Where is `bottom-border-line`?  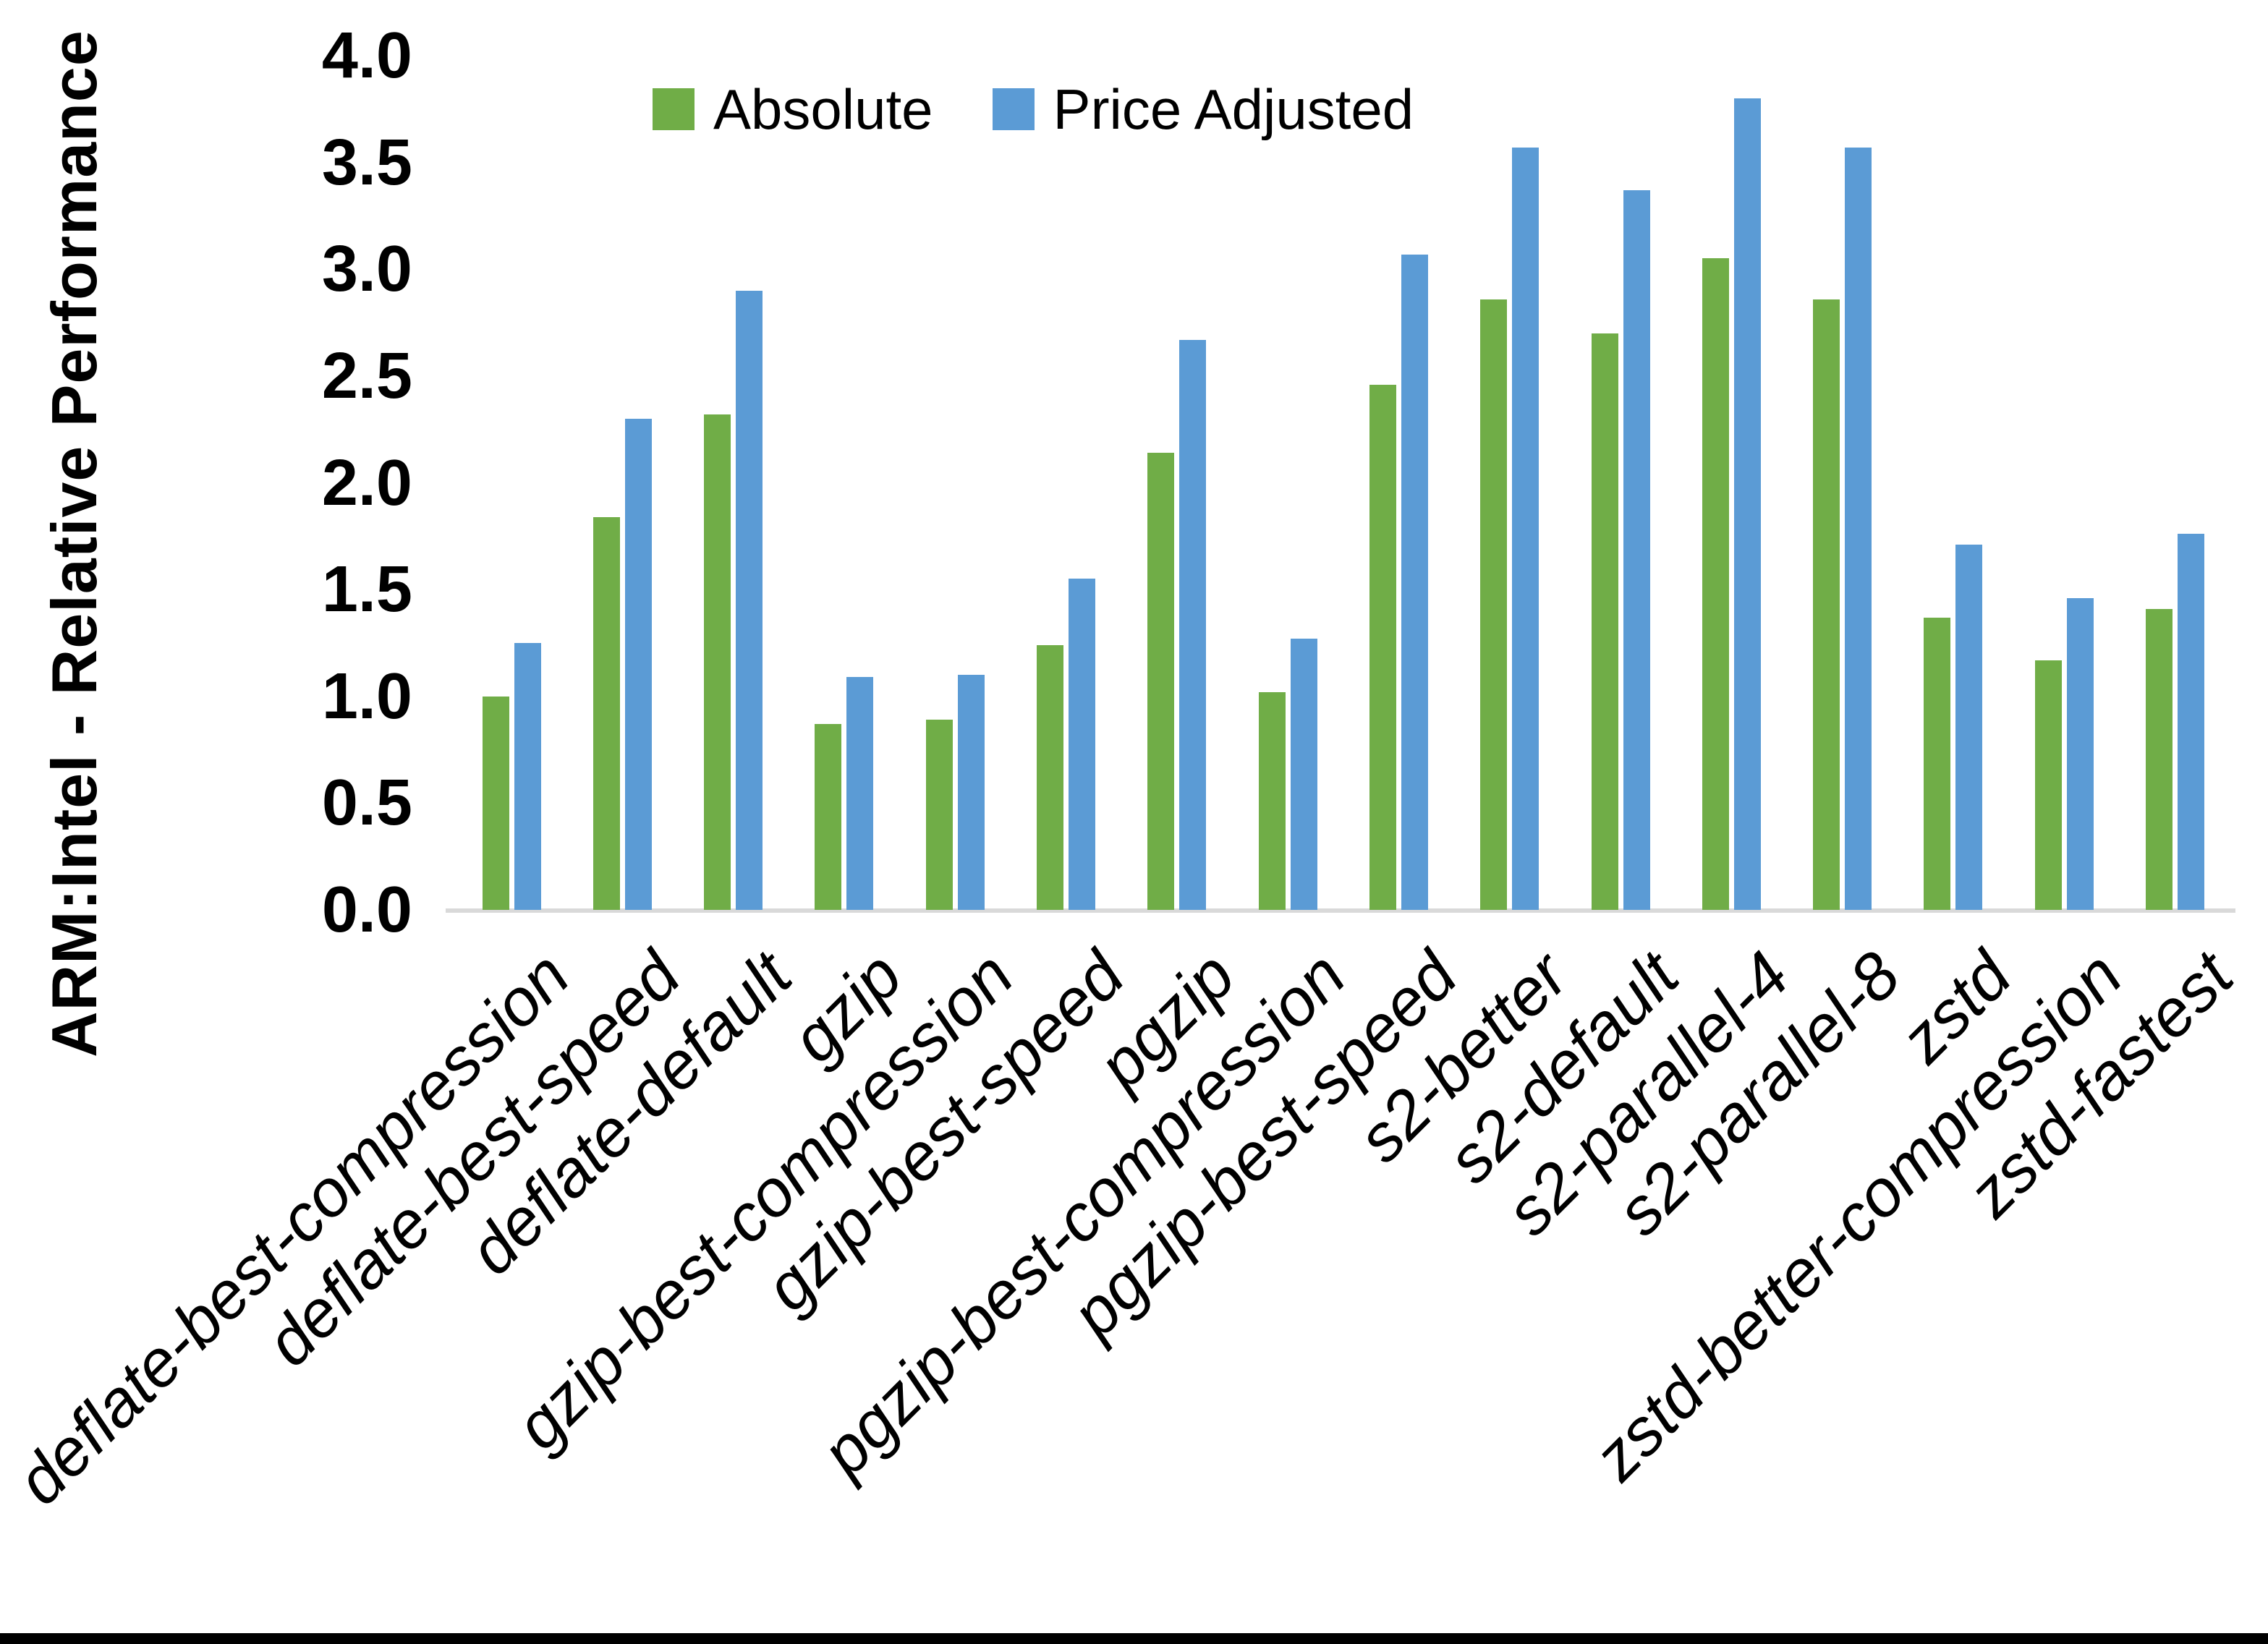
bottom-border-line is located at coordinates (1134, 1638).